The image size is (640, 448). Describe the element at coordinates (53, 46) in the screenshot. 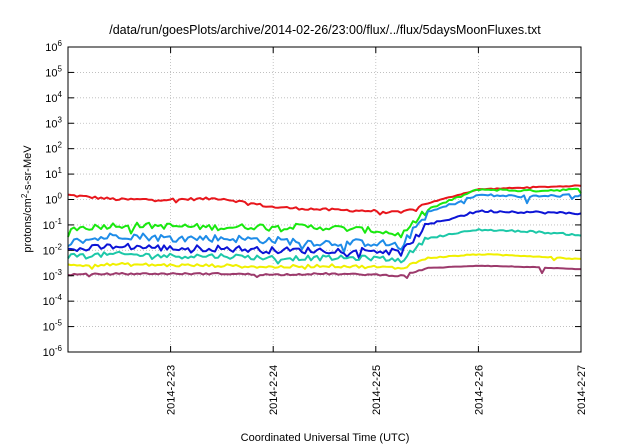

I see `y-tick-label: 10⁶` at that location.